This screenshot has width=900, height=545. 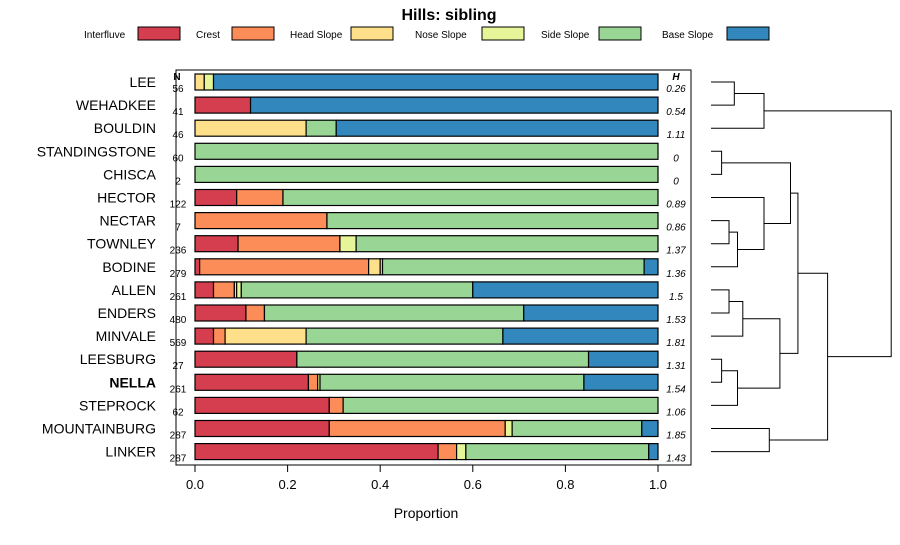 I want to click on bar-segment-wehadkee-interfluve, so click(x=223, y=105).